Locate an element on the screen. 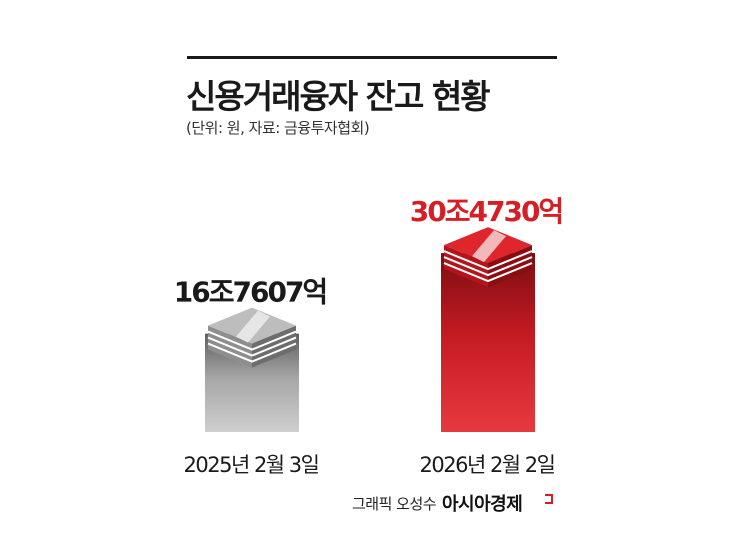 Image resolution: width=745 pixels, height=543 pixels. title-rule is located at coordinates (372, 57).